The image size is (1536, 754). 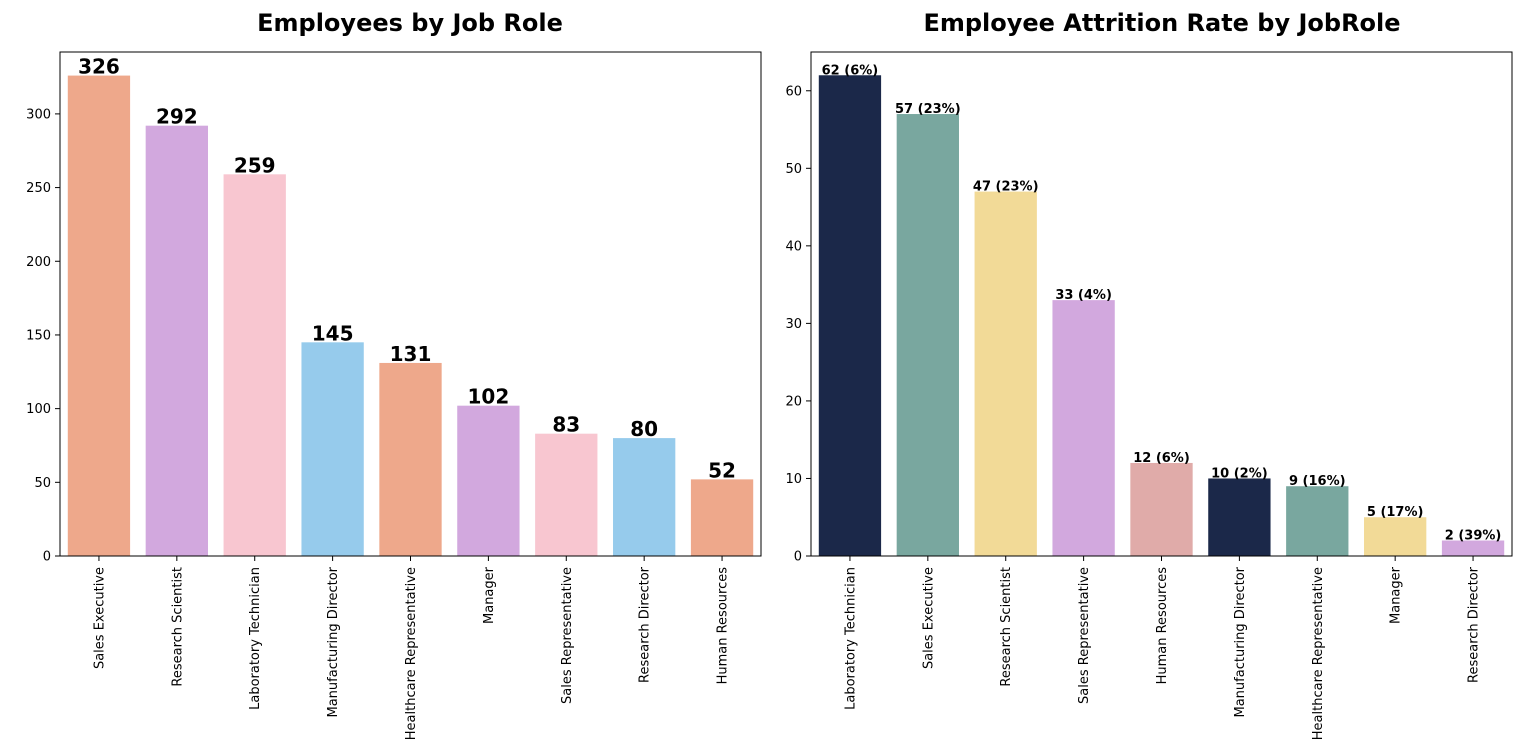 What do you see at coordinates (644, 429) in the screenshot?
I see `left-bar-label-7: 80` at bounding box center [644, 429].